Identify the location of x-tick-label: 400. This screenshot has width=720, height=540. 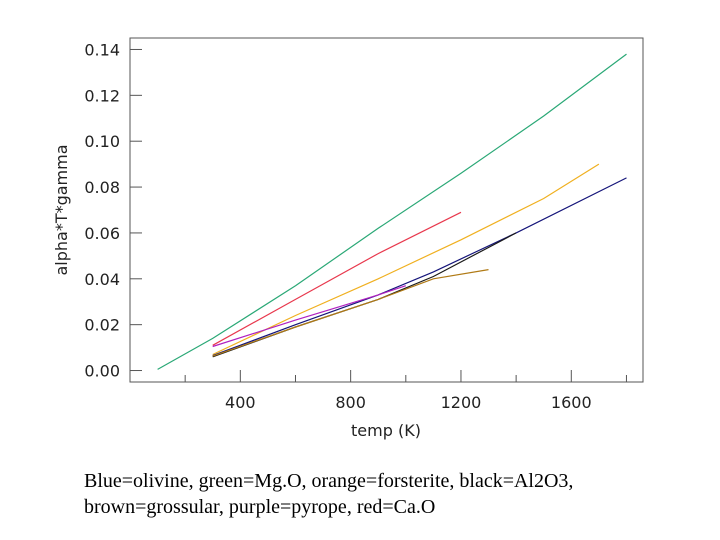
(240, 402).